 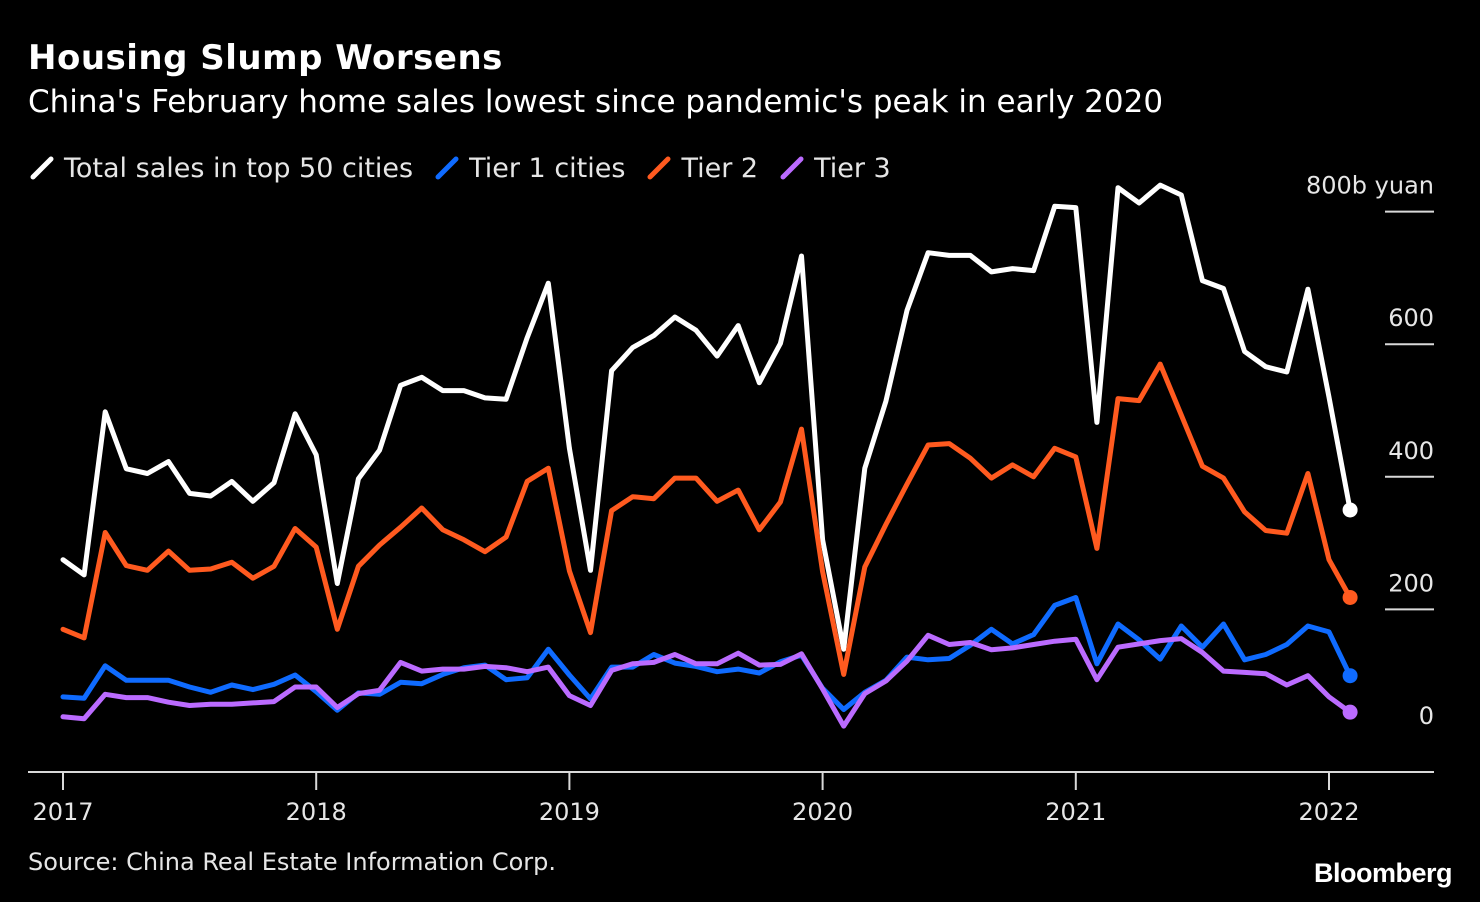 What do you see at coordinates (239, 168) in the screenshot?
I see `legend-label-total: Total sales in top 50 cities` at bounding box center [239, 168].